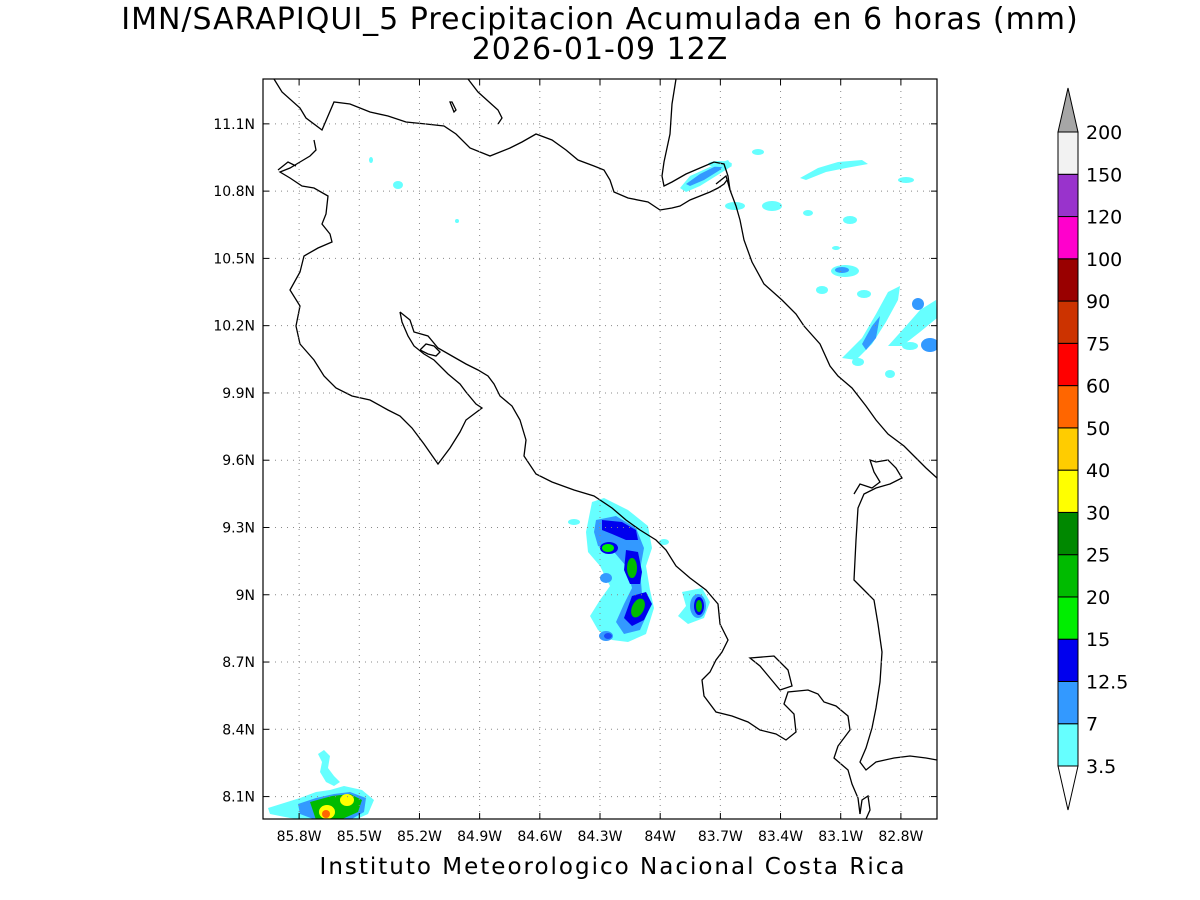 The height and width of the screenshot is (900, 1200). Describe the element at coordinates (1098, 429) in the screenshot. I see `colorbar-level-label: 50` at that location.